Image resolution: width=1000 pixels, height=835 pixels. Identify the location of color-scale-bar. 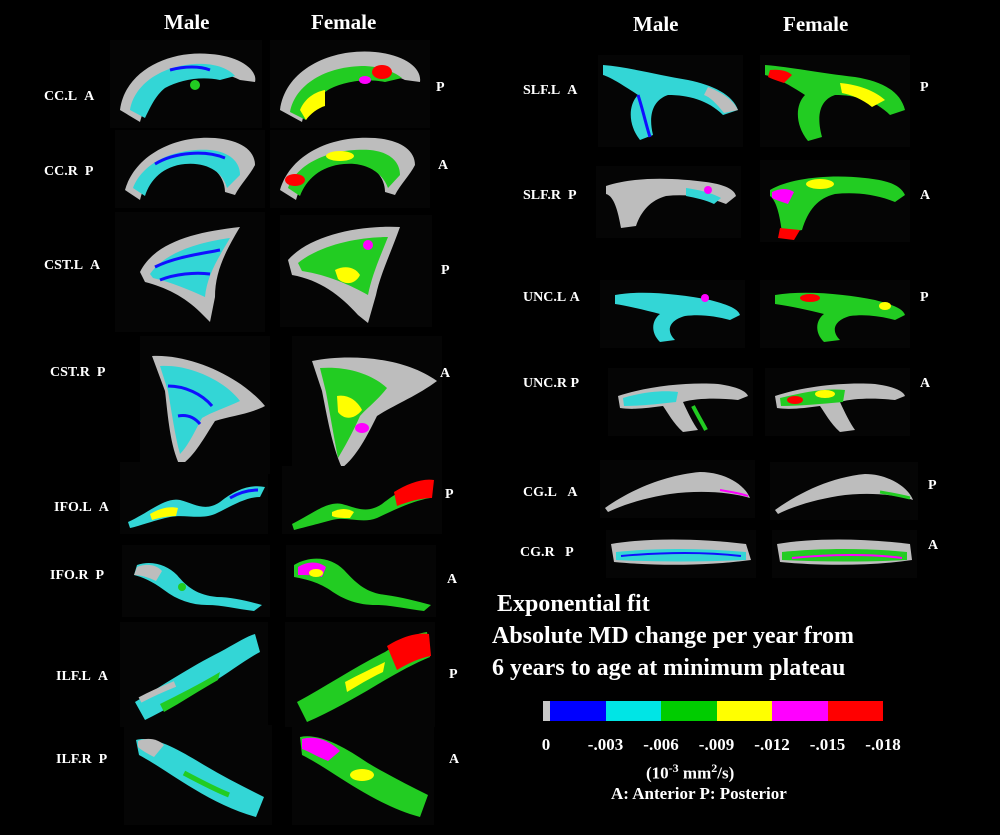
(713, 711).